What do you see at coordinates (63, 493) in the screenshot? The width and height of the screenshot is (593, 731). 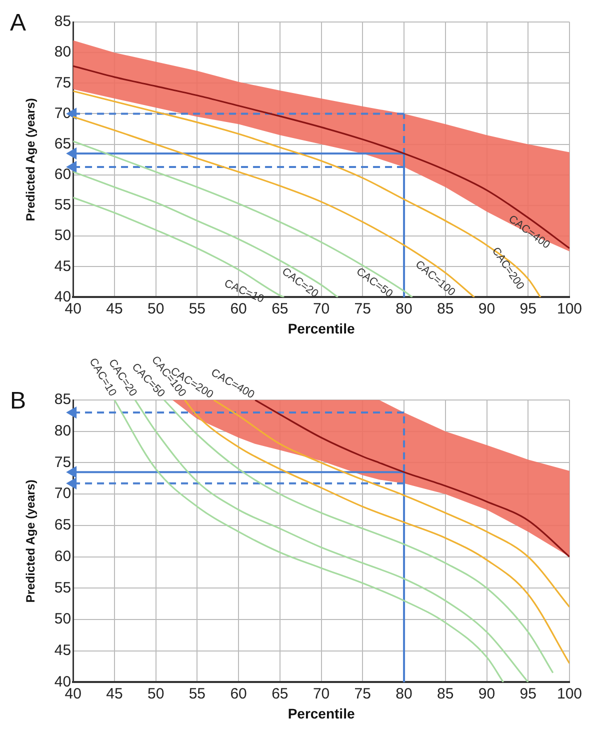 I see `y-tick-label: 70` at bounding box center [63, 493].